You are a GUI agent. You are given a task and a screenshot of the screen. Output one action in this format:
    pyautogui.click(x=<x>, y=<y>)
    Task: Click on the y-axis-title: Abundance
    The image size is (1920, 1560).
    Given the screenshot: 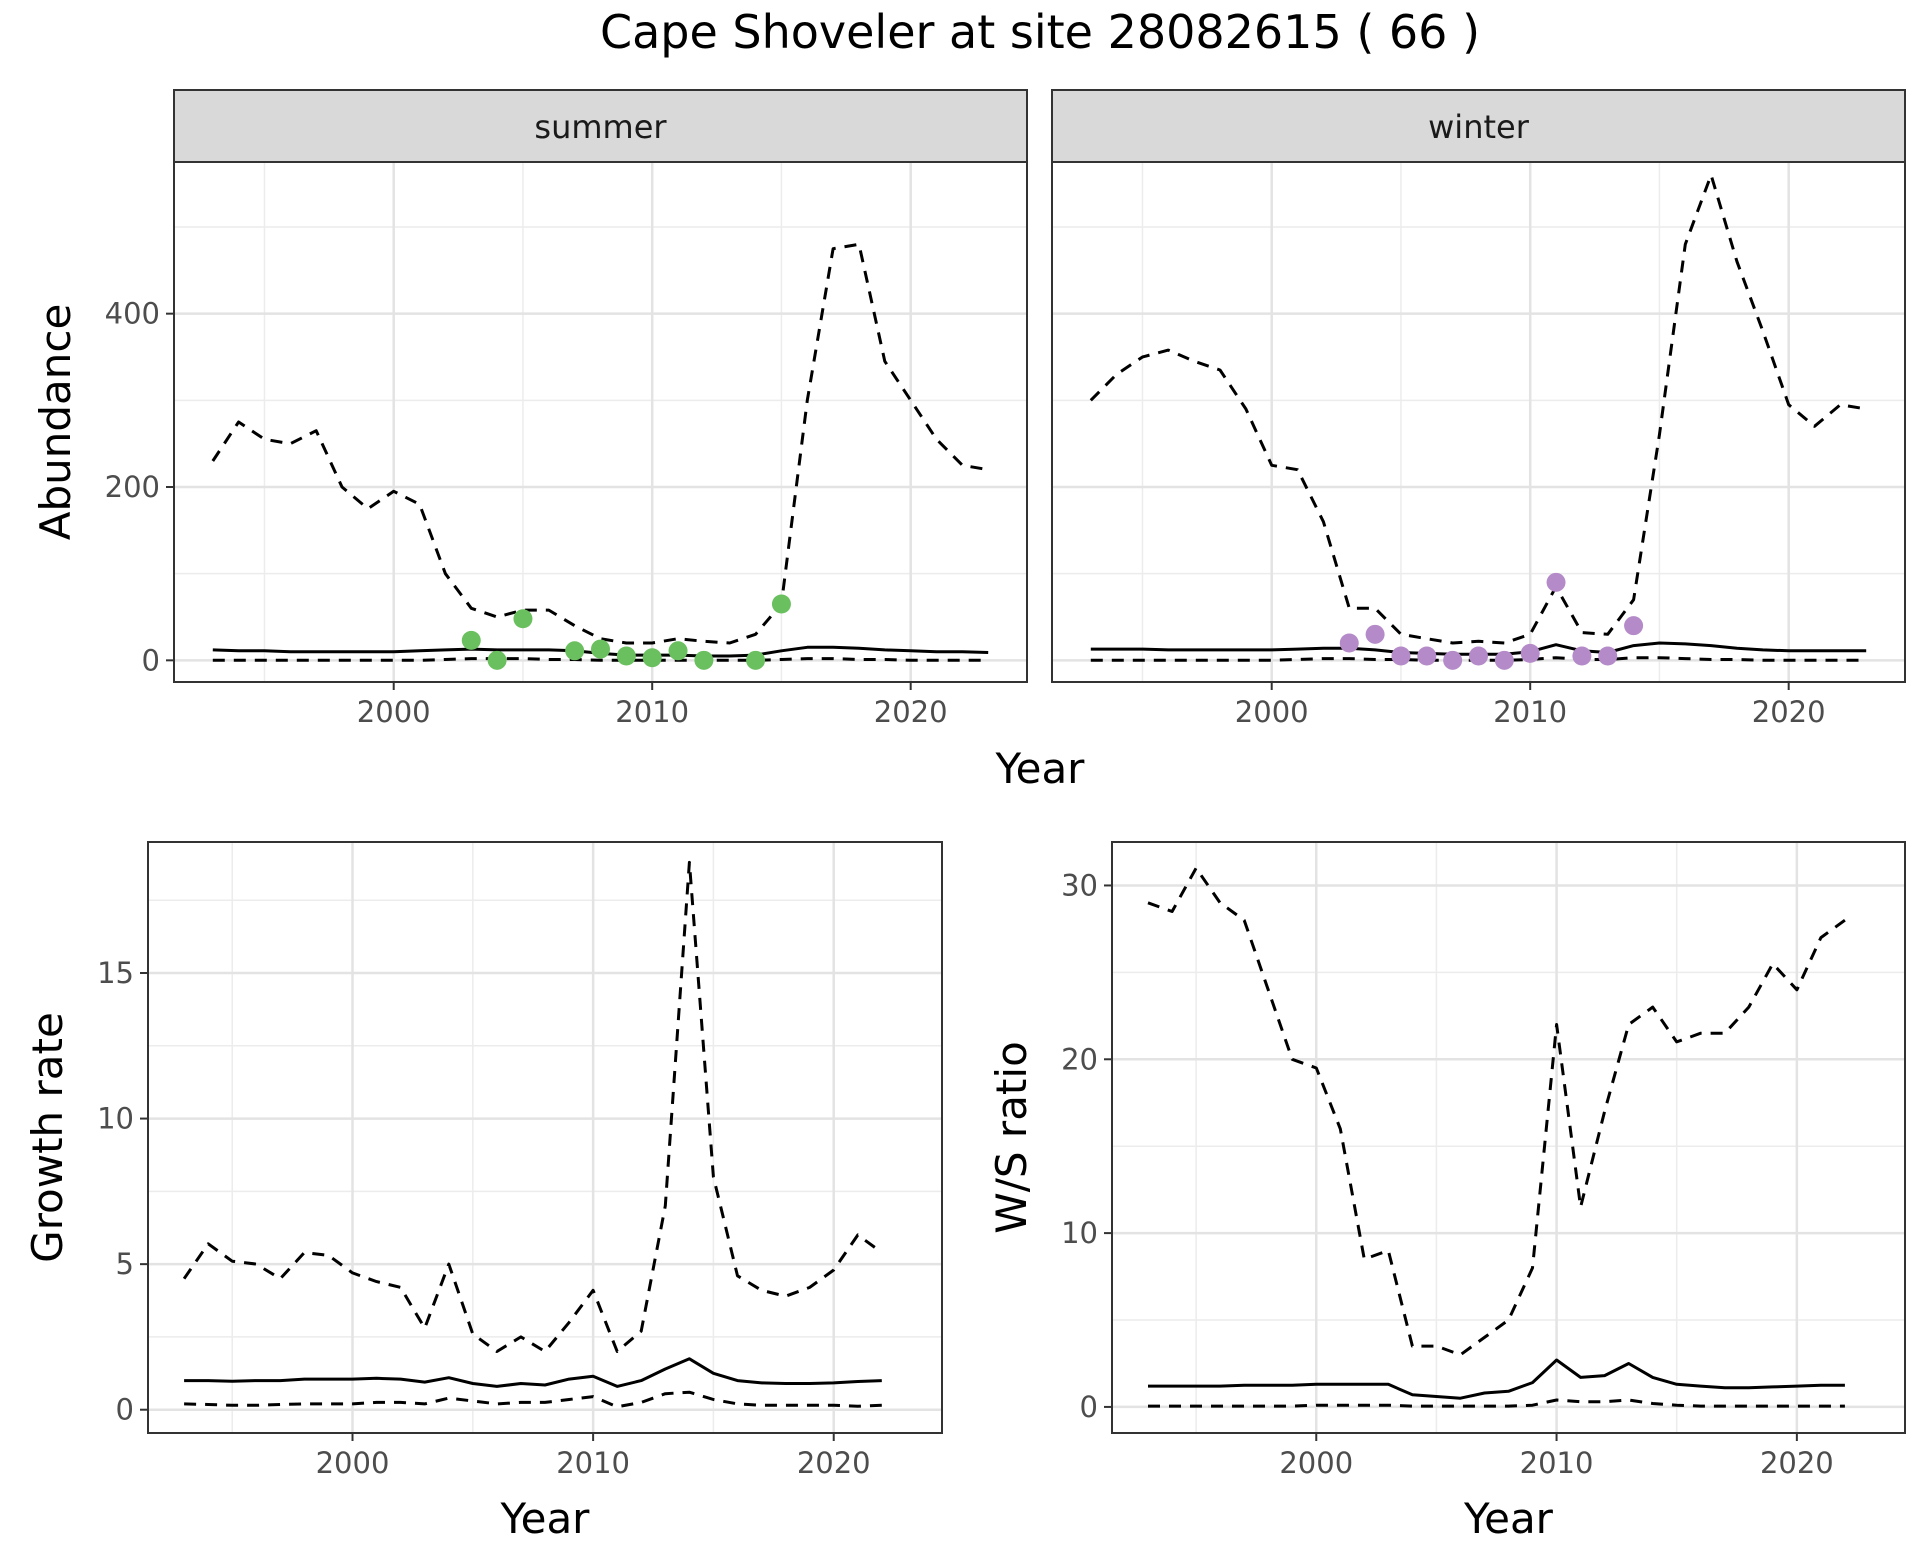 What is the action you would take?
    pyautogui.click(x=55, y=422)
    